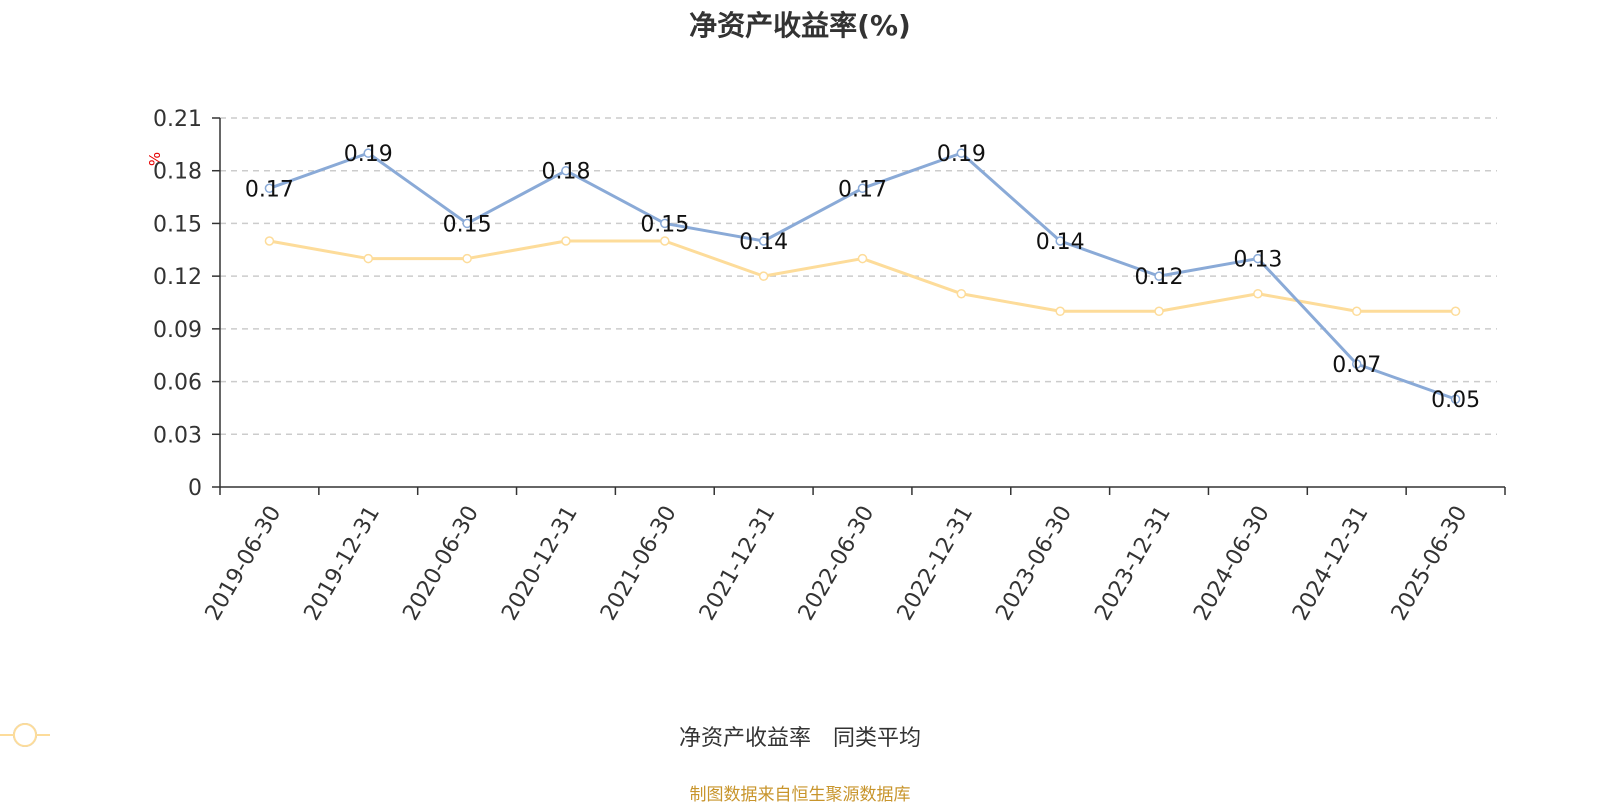 The width and height of the screenshot is (1600, 805). Describe the element at coordinates (177, 224) in the screenshot. I see `y-tick-label: 0.15` at that location.